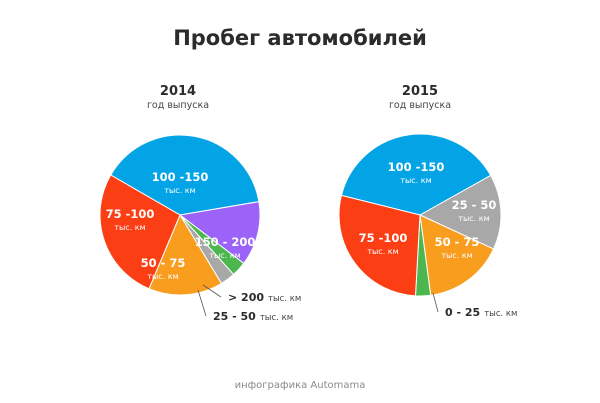 The width and height of the screenshot is (600, 403). I want to click on pie-title-2015: 2015, so click(420, 91).